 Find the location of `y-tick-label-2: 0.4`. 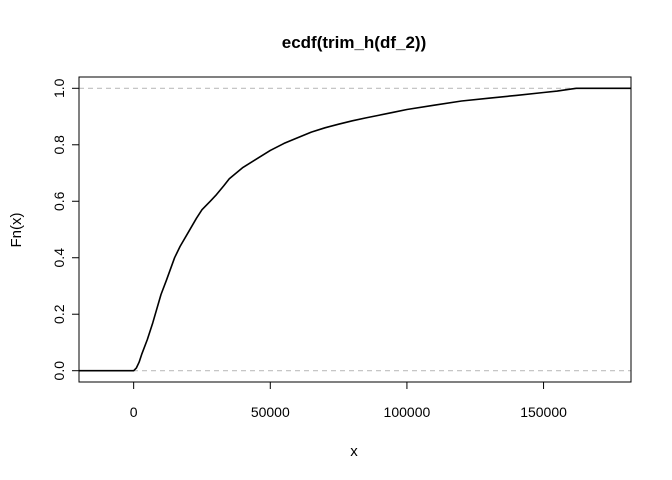

y-tick-label-2: 0.4 is located at coordinates (59, 258).